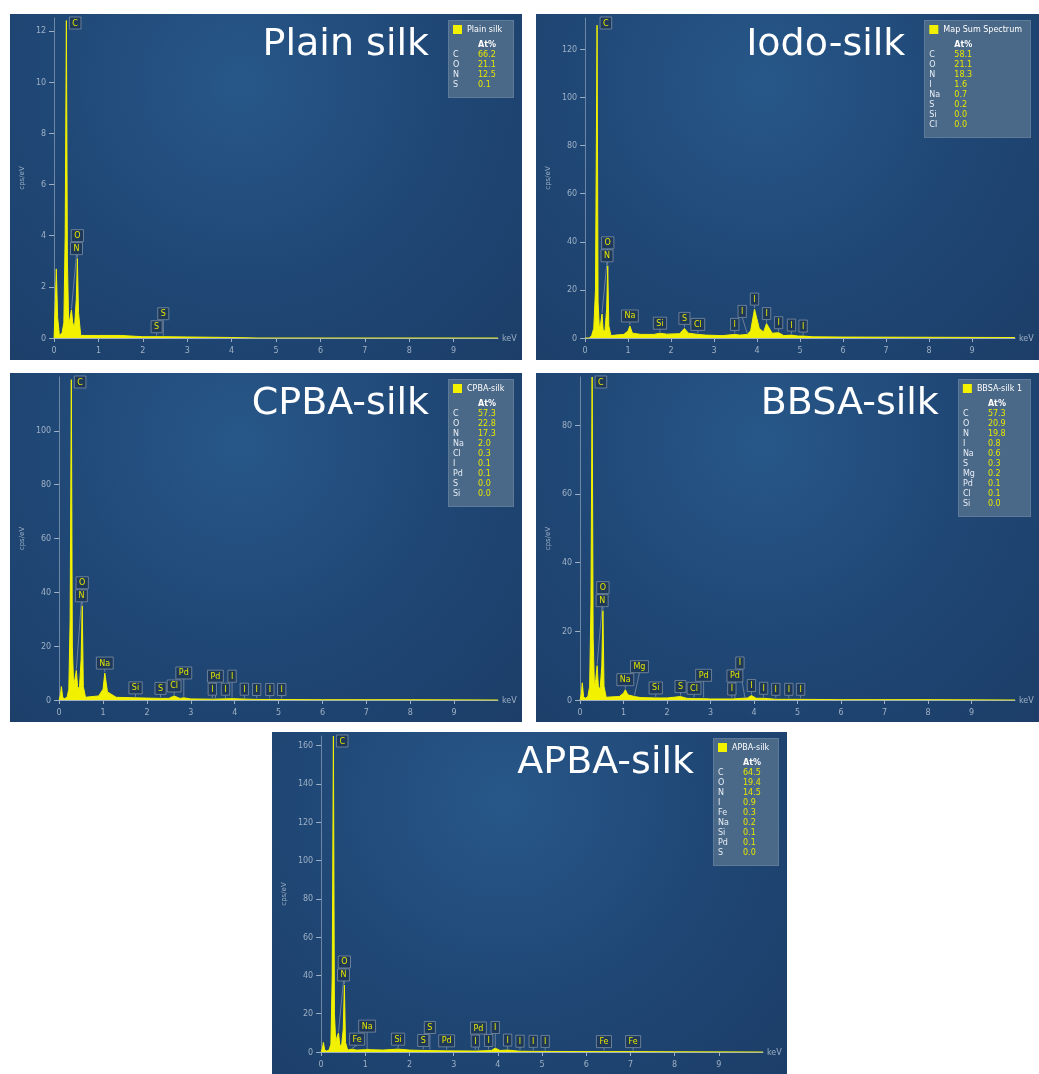  Describe the element at coordinates (968, 473) in the screenshot. I see `annotation: Mg` at that location.